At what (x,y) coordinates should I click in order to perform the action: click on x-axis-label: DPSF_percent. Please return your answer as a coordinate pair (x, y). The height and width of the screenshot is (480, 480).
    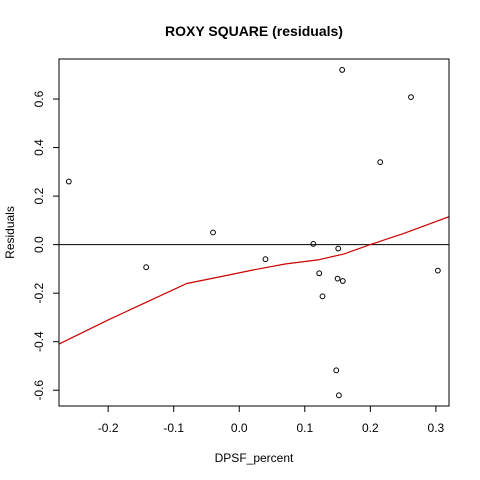
    Looking at the image, I should click on (254, 458).